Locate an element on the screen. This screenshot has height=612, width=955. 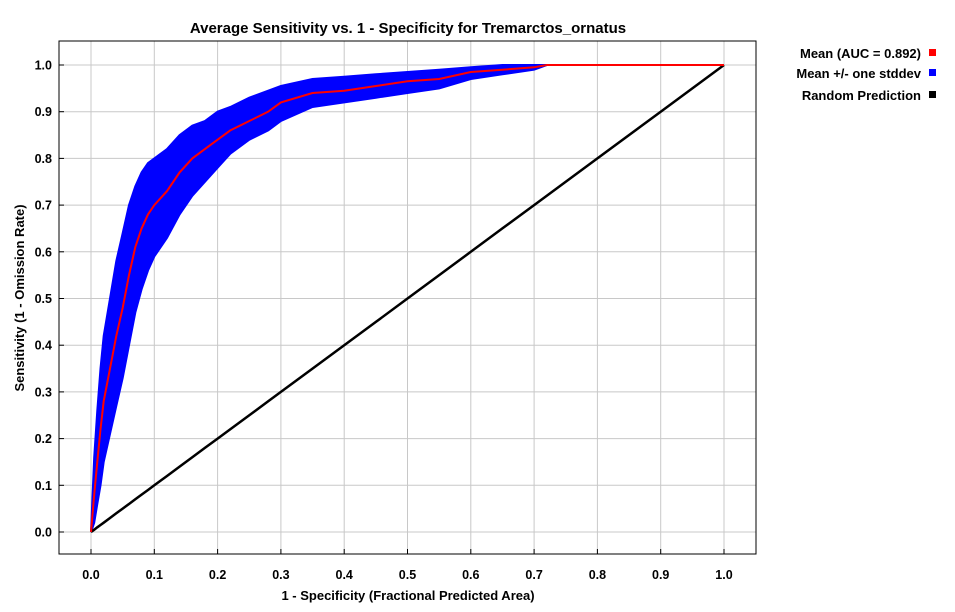
y-tick-label: 0.3 is located at coordinates (43, 392).